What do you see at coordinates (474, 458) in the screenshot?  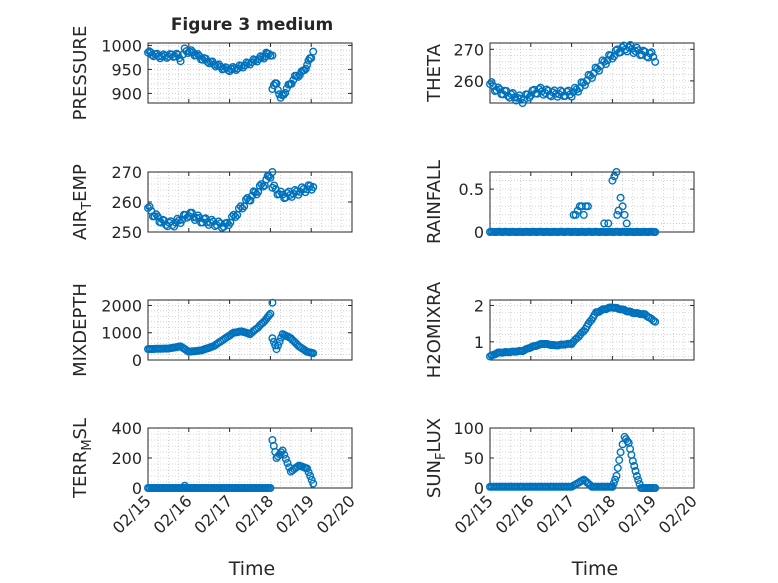 I see `y-tick-label: 50` at bounding box center [474, 458].